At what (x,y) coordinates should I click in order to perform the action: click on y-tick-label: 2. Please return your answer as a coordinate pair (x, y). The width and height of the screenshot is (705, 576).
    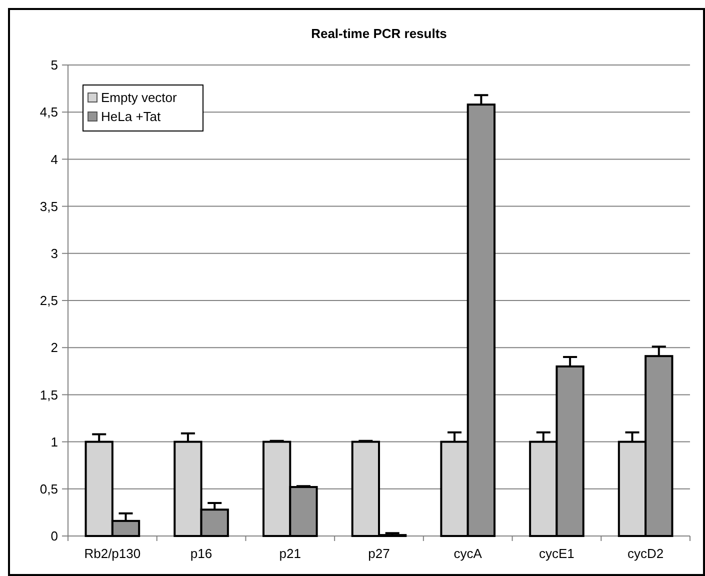
    Looking at the image, I should click on (54, 348).